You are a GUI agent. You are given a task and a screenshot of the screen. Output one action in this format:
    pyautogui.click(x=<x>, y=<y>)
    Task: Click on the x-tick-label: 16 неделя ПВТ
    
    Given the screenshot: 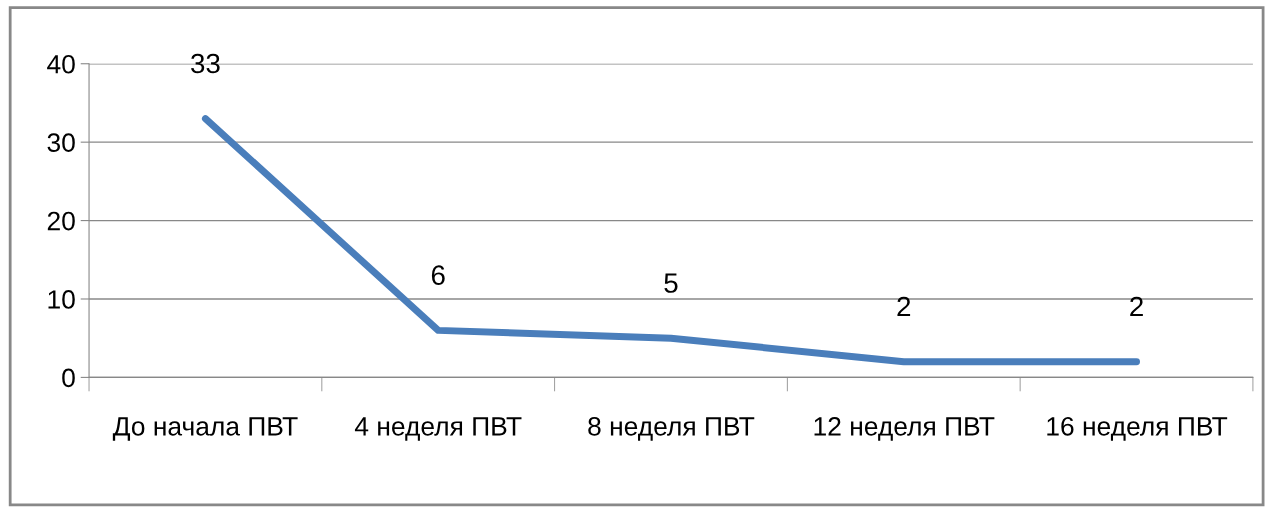 What is the action you would take?
    pyautogui.click(x=1137, y=428)
    